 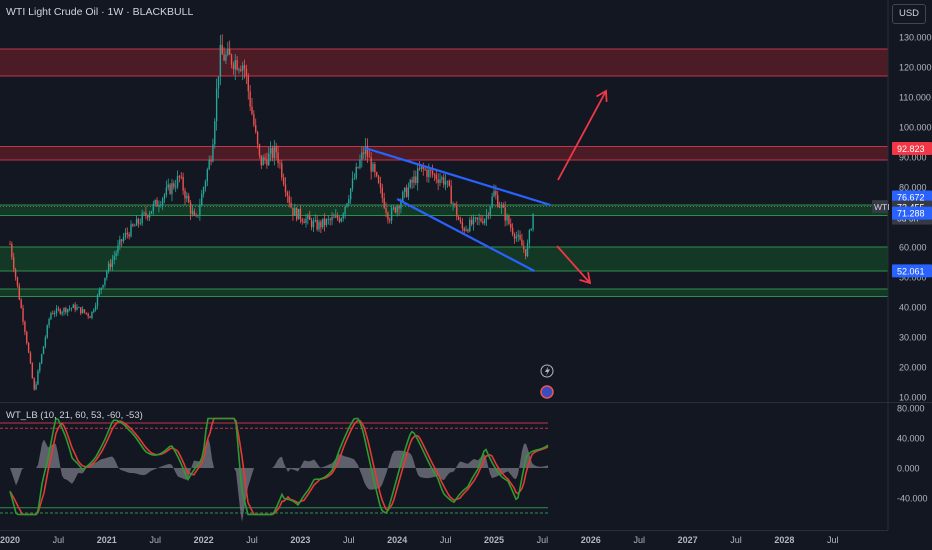 What do you see at coordinates (880, 207) in the screenshot?
I see `symbol-tag` at bounding box center [880, 207].